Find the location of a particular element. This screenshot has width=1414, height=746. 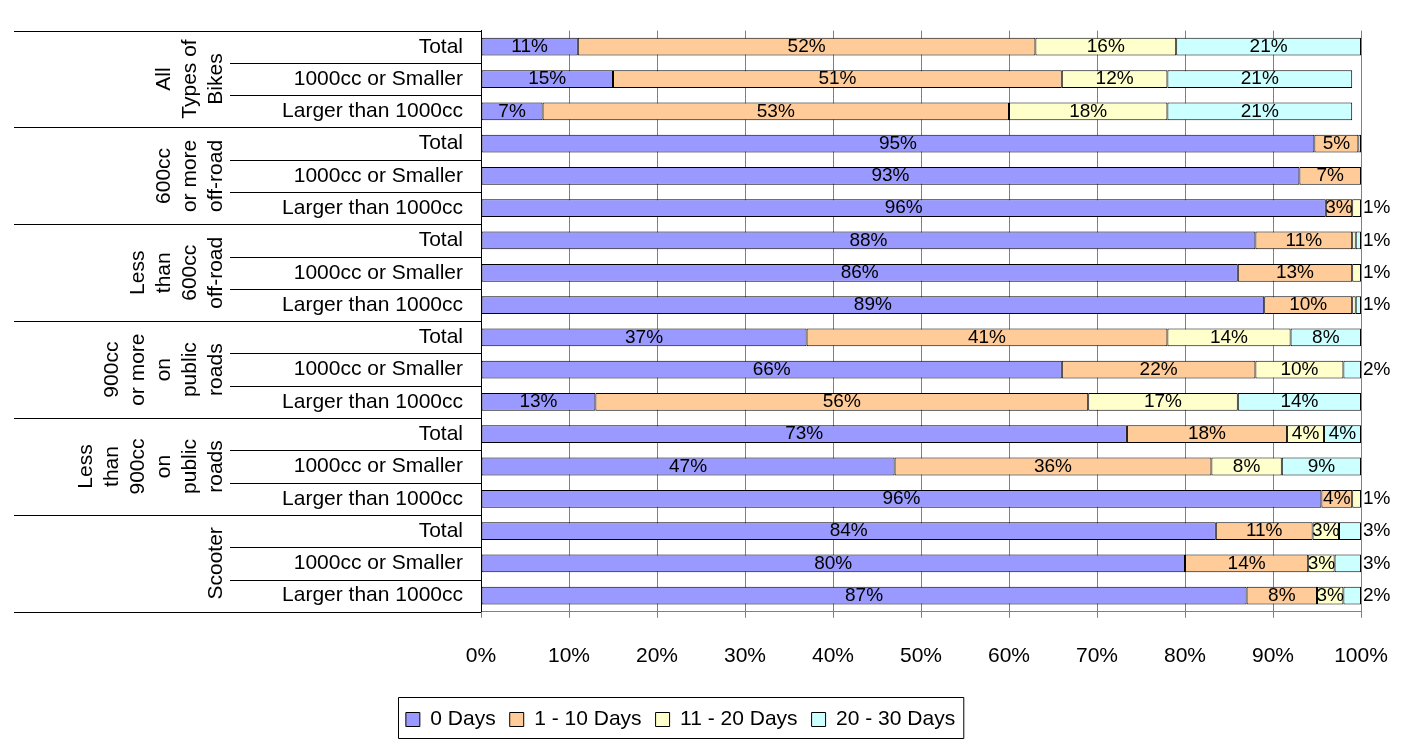

text: 600cc or more off-road is located at coordinates (188, 176).